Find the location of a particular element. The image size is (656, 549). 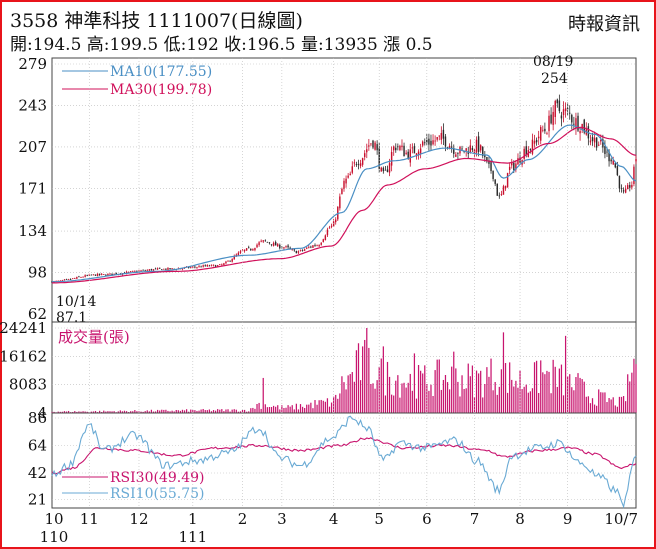

x-tick-label: 12 is located at coordinates (138, 519).